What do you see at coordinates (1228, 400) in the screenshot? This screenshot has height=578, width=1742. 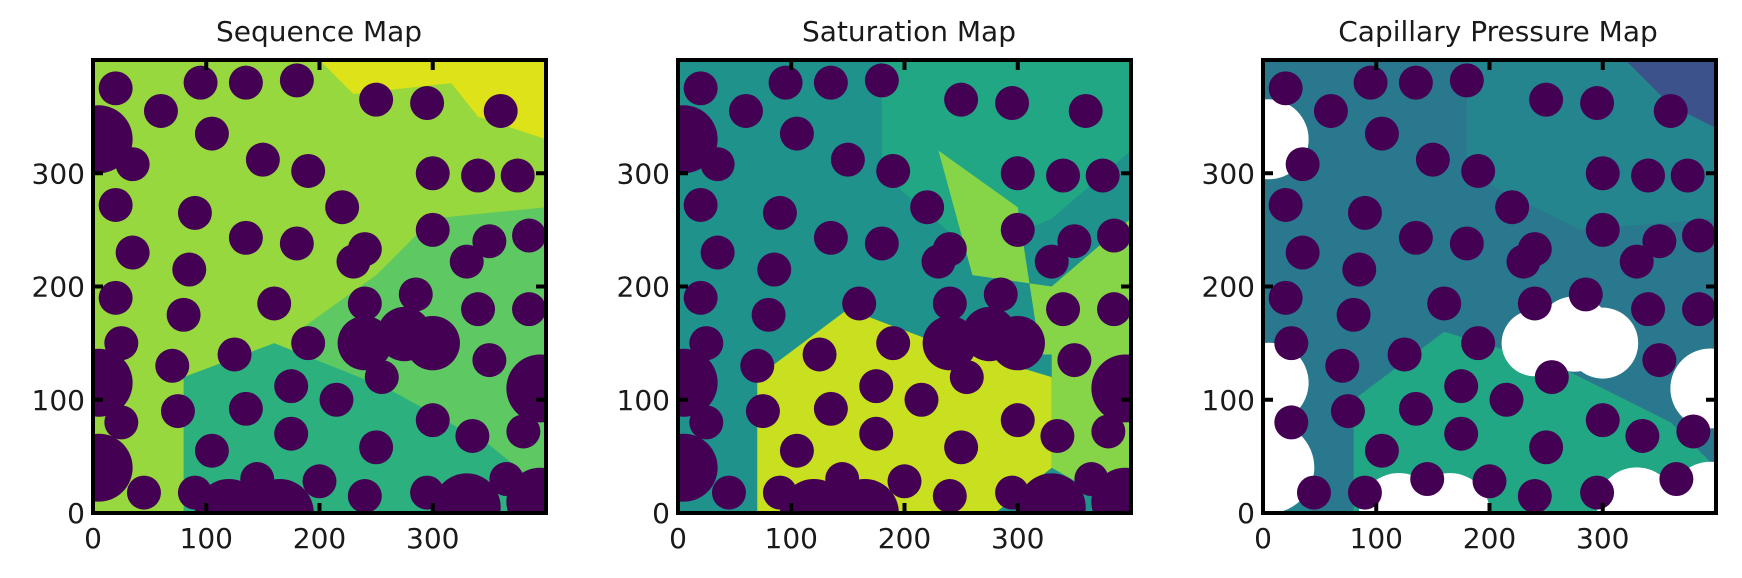 I see `y-tick-label: 100` at bounding box center [1228, 400].